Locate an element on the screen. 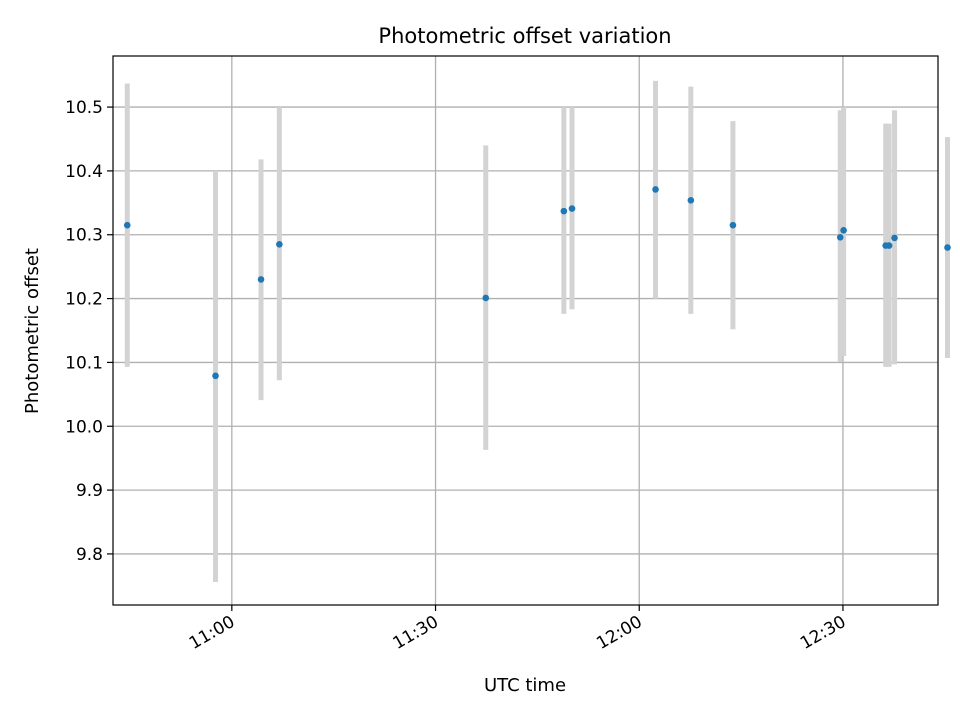  y-tick-label: 10.0 is located at coordinates (84, 427).